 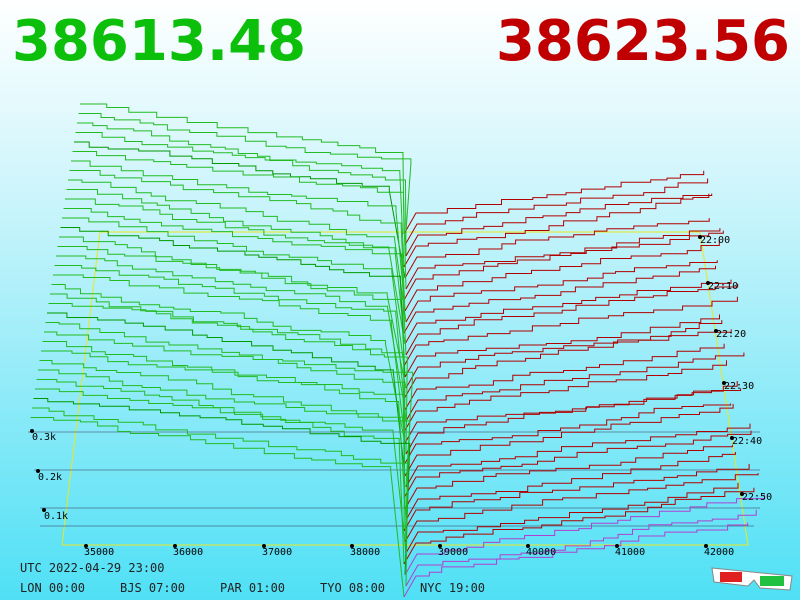 I want to click on price-label: 38000, so click(x=365, y=552).